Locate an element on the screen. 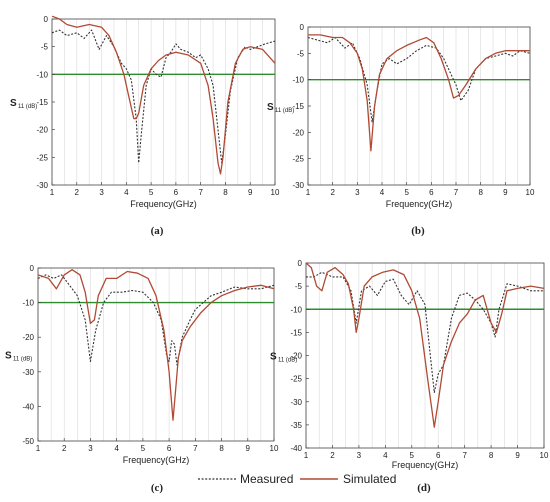 The height and width of the screenshot is (502, 550). legend-measured-label: Measured is located at coordinates (266, 479).